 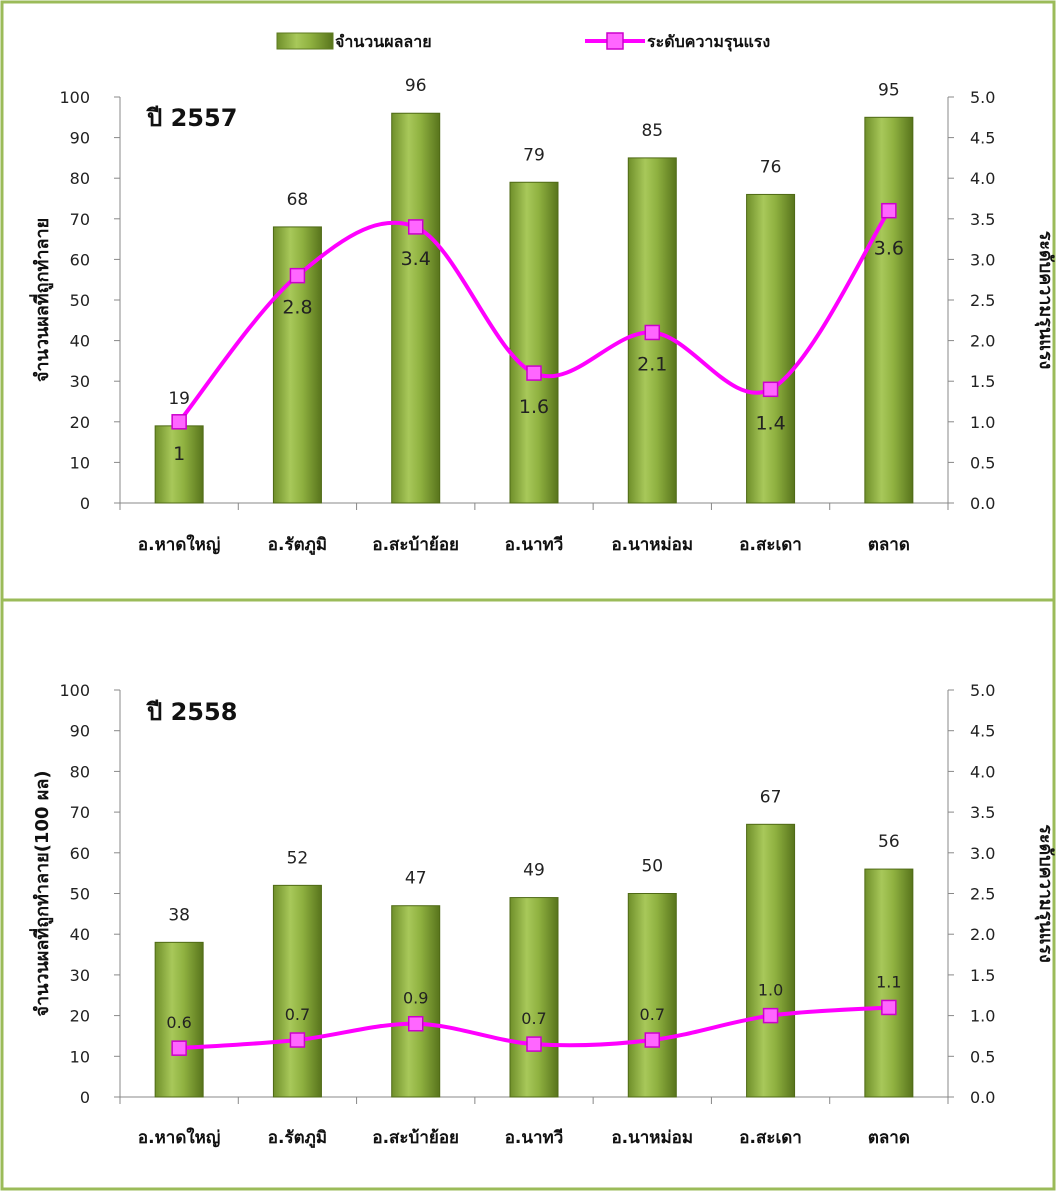 I want to click on bar-value-label: 67, so click(x=771, y=797).